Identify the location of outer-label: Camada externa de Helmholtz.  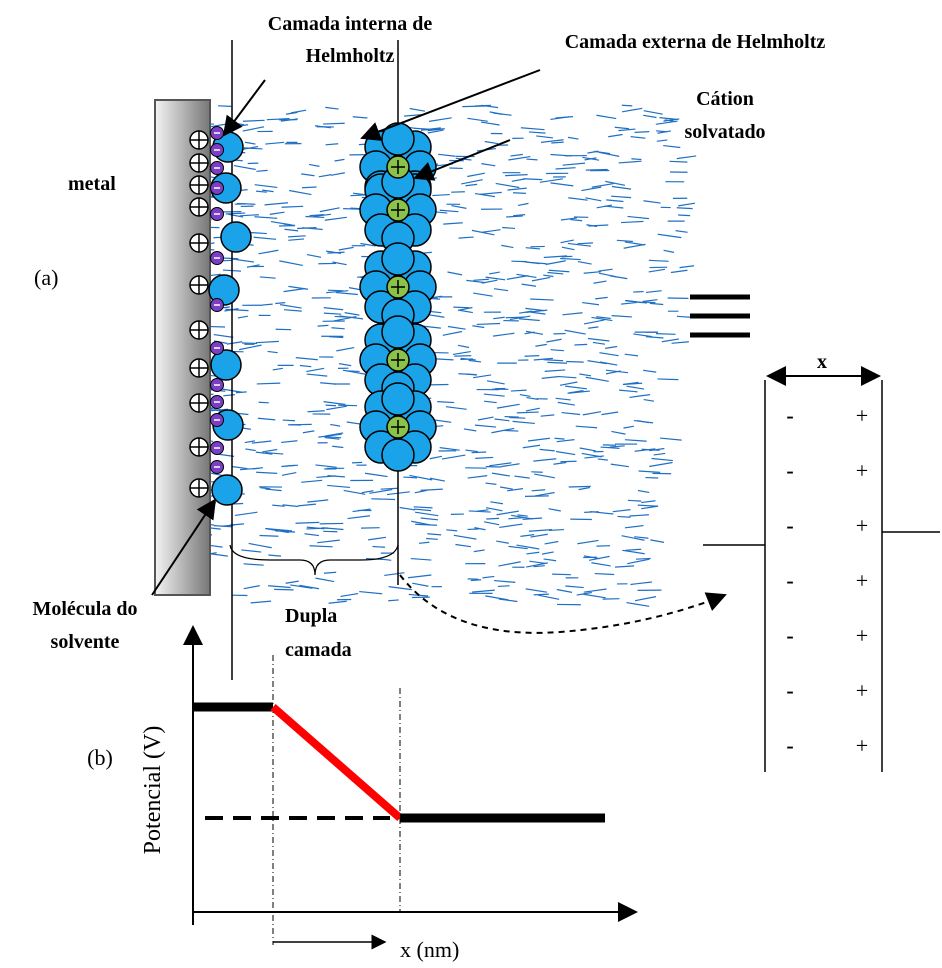
(695, 42).